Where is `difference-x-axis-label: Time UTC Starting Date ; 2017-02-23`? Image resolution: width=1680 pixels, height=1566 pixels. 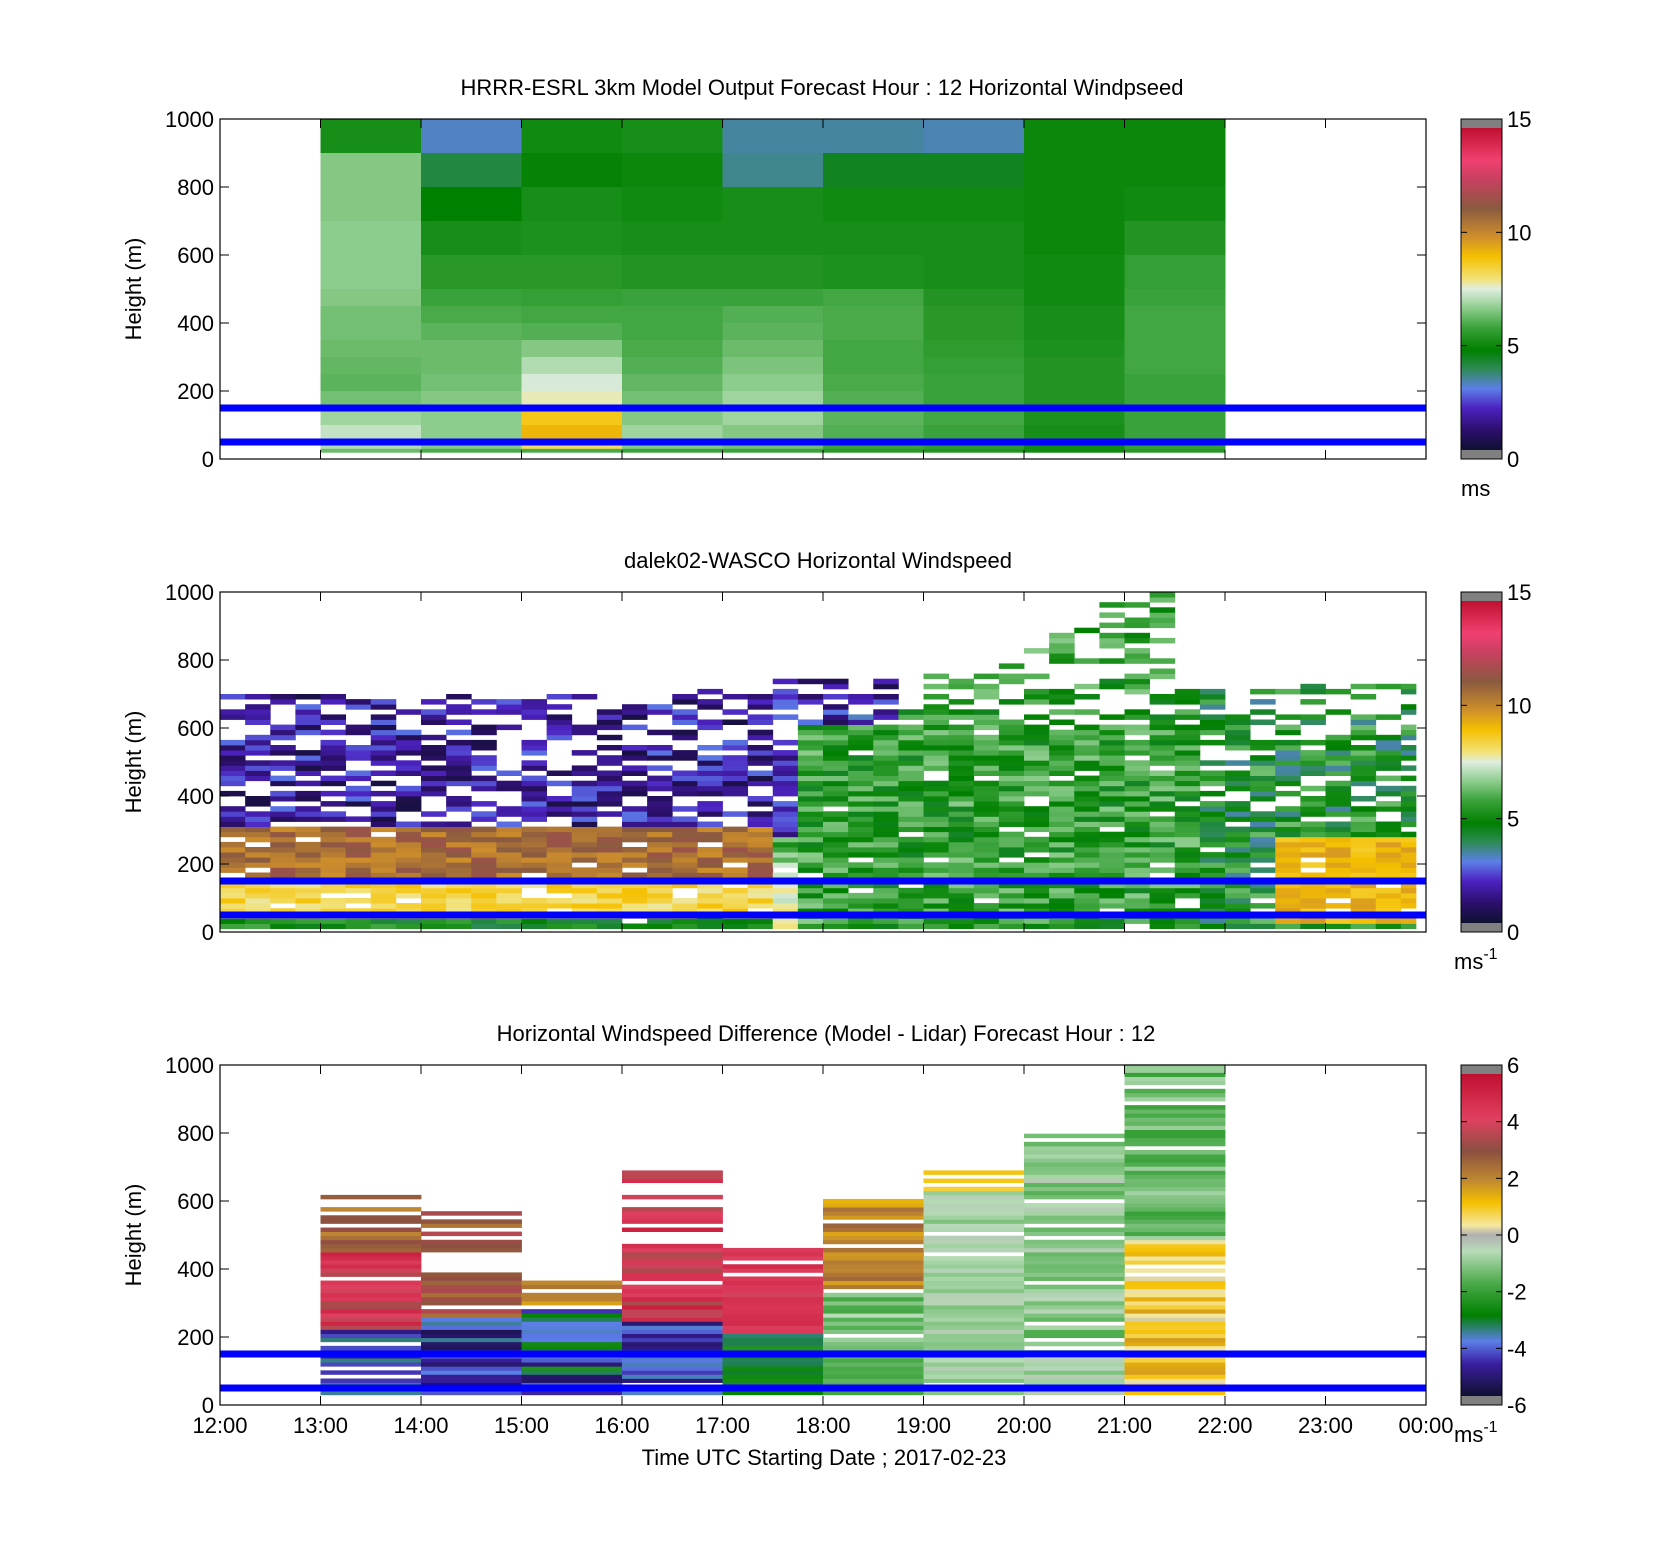
difference-x-axis-label: Time UTC Starting Date ; 2017-02-23 is located at coordinates (824, 1457).